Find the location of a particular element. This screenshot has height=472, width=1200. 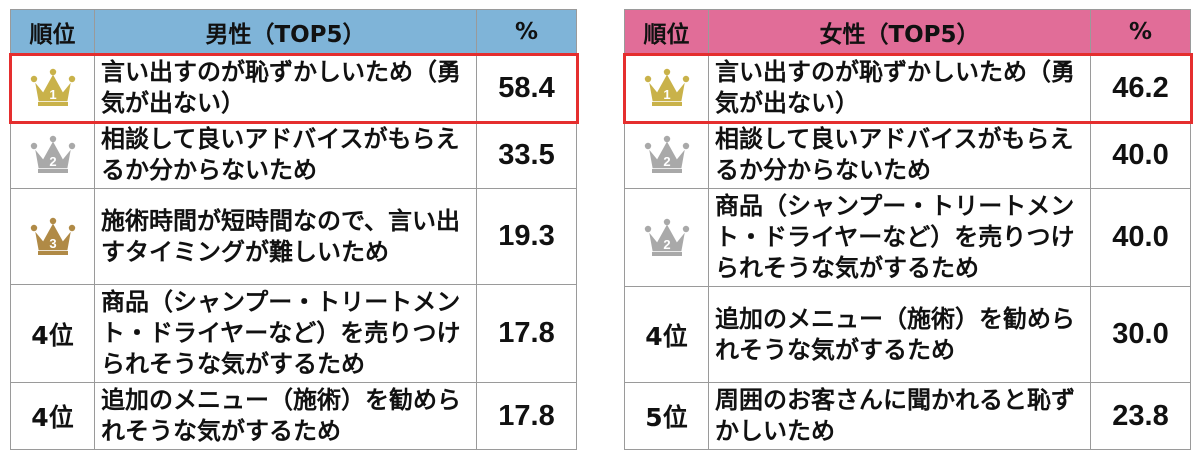

table-row: 1 言い出すのが恥ずかしいため（勇気が出ない） 58.4 is located at coordinates (293, 88).